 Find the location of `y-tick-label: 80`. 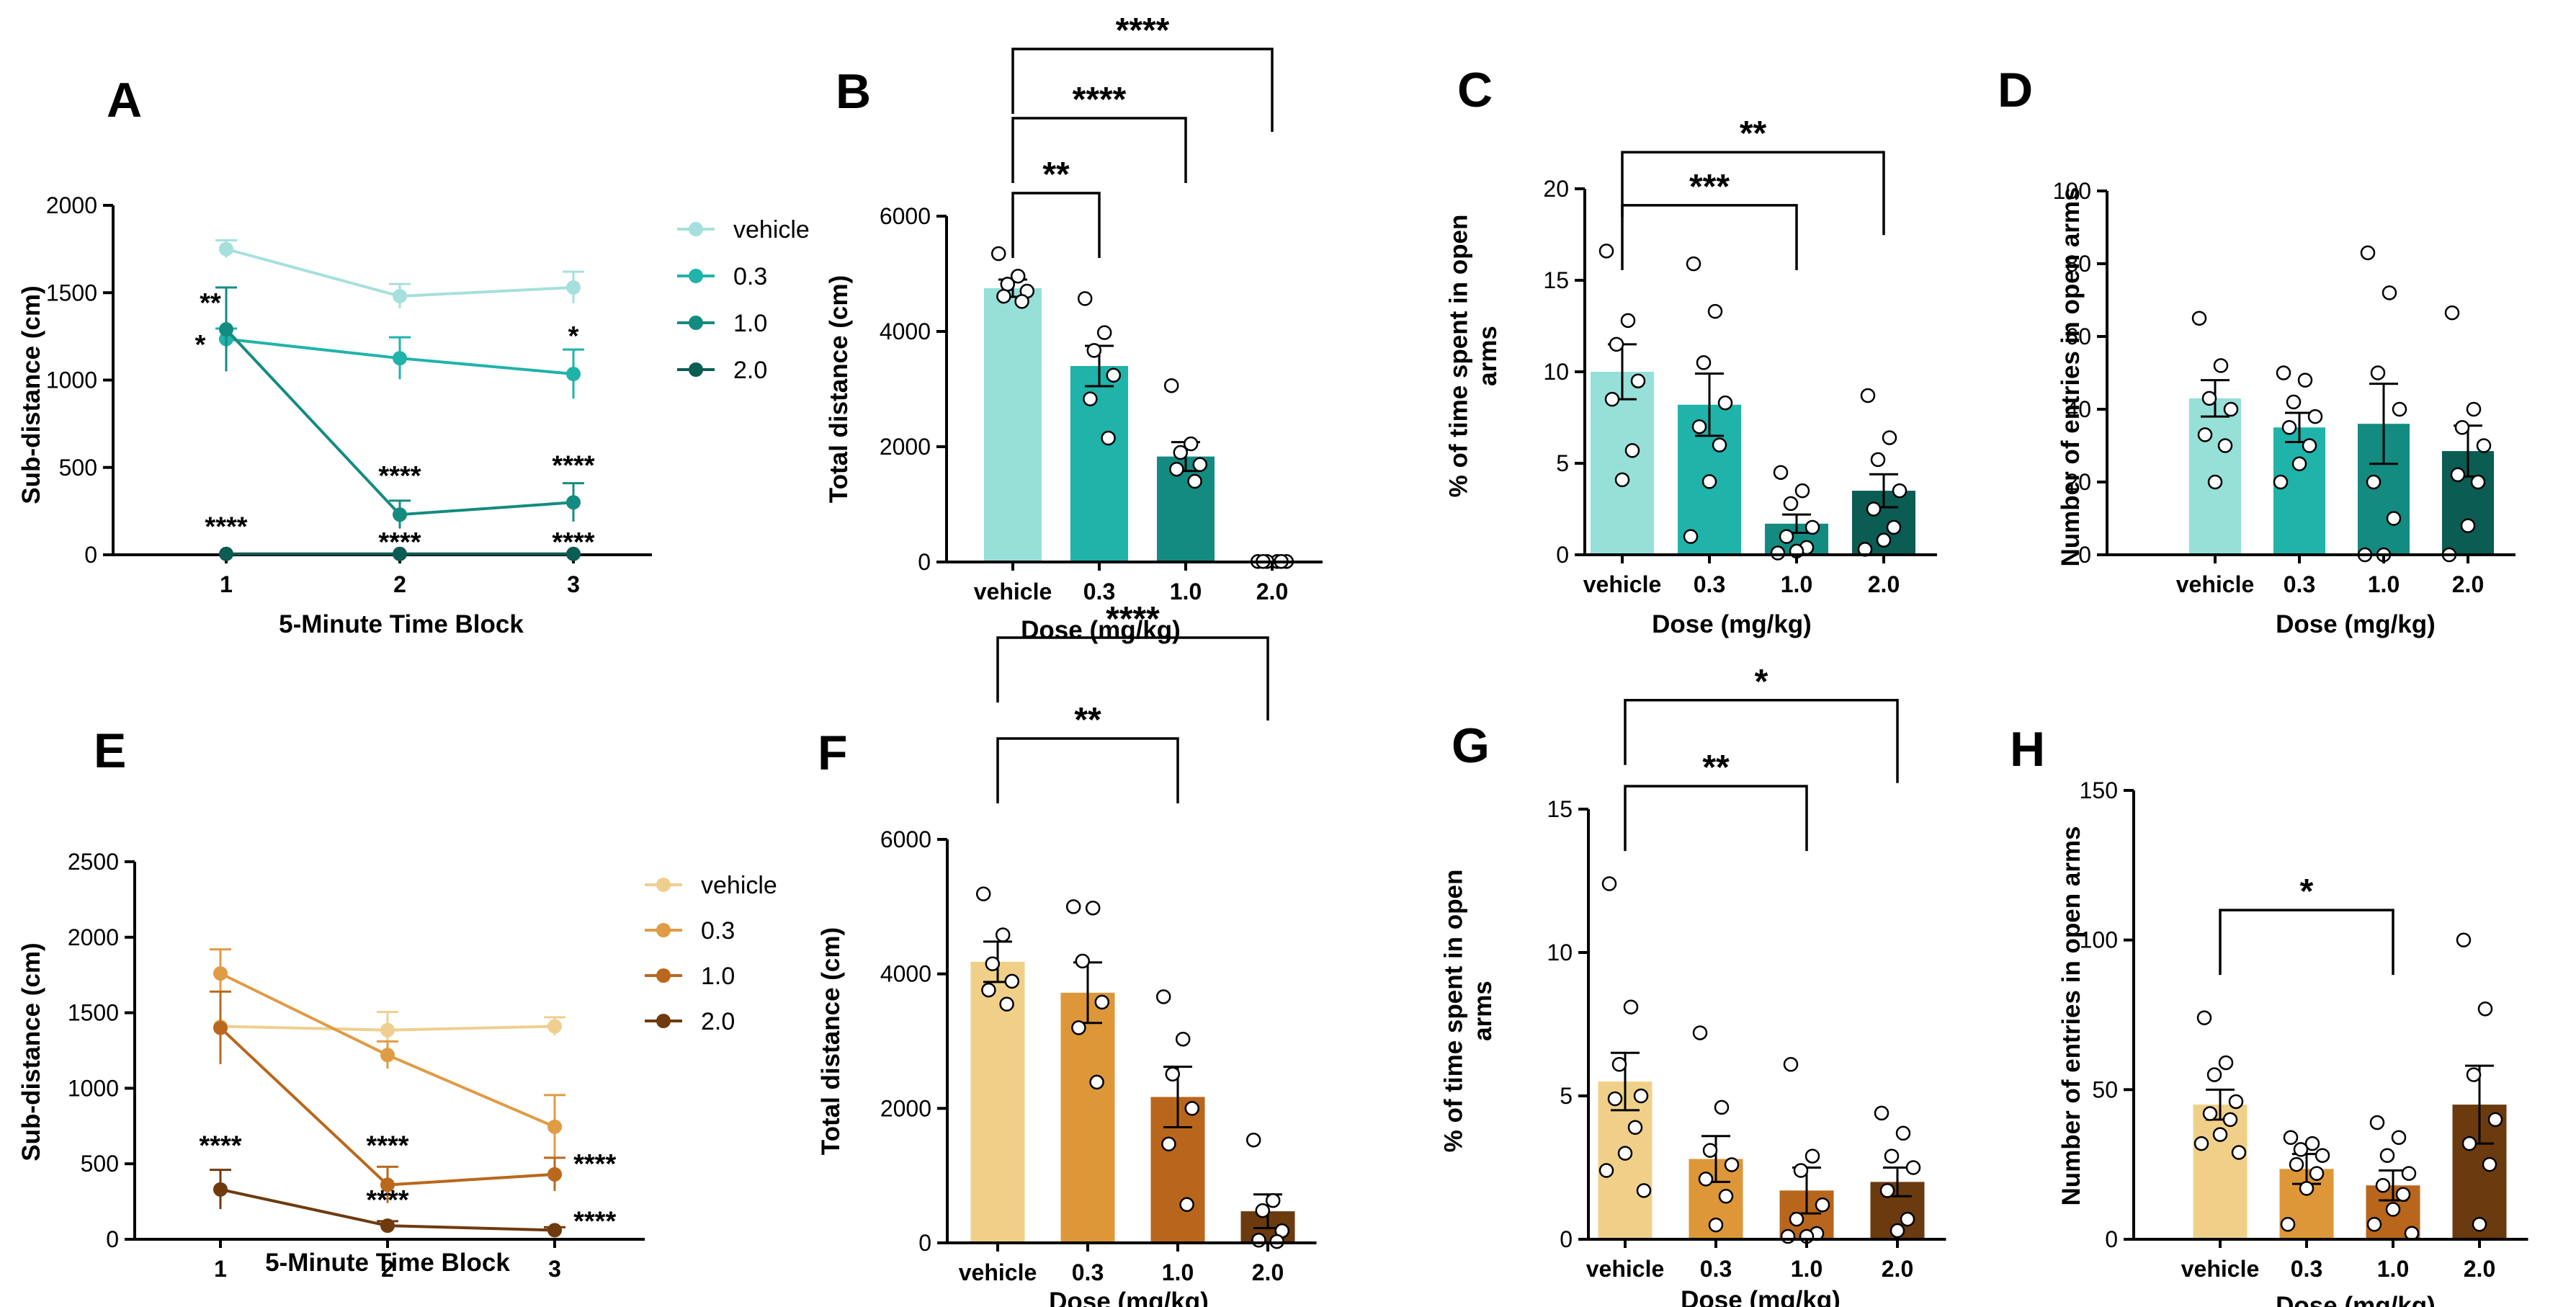

y-tick-label: 80 is located at coordinates (2078, 264).